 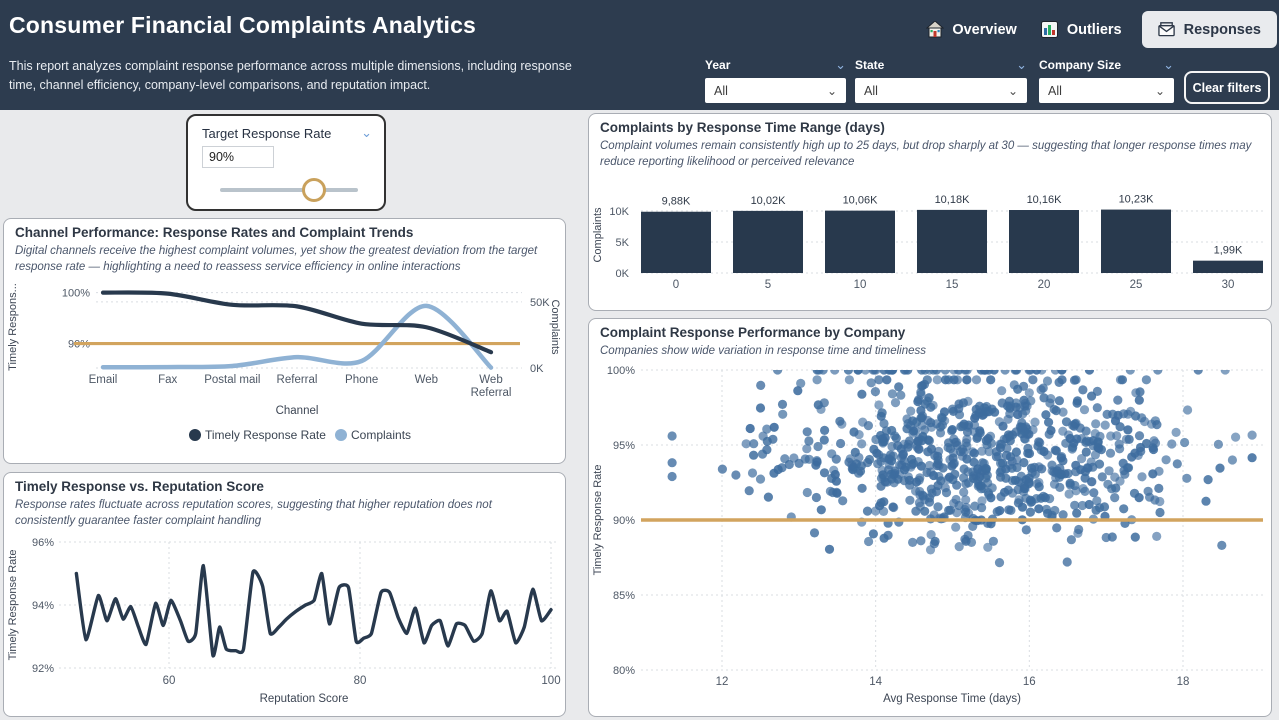 What do you see at coordinates (289, 190) in the screenshot?
I see `target-rate-slider` at bounding box center [289, 190].